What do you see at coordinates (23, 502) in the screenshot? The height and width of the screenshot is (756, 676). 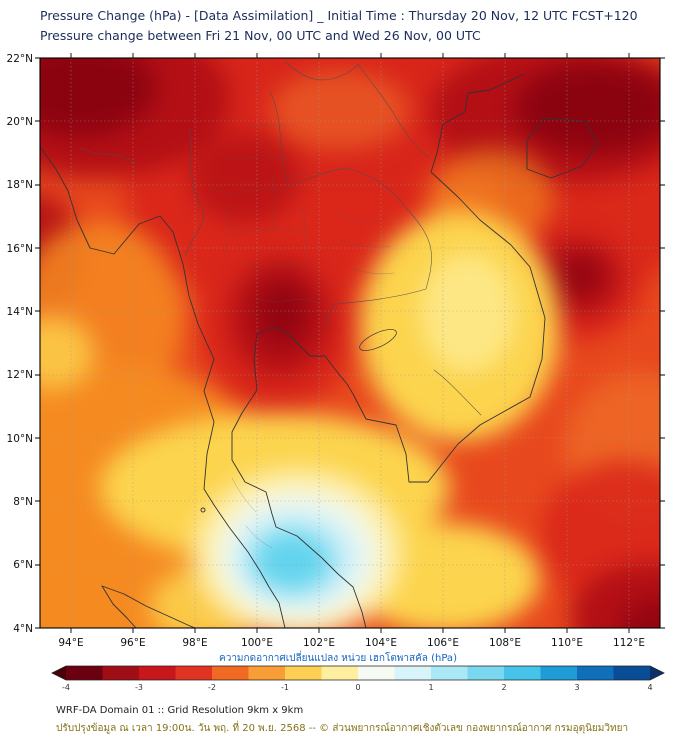 I see `lat-label: 8°N` at bounding box center [23, 502].